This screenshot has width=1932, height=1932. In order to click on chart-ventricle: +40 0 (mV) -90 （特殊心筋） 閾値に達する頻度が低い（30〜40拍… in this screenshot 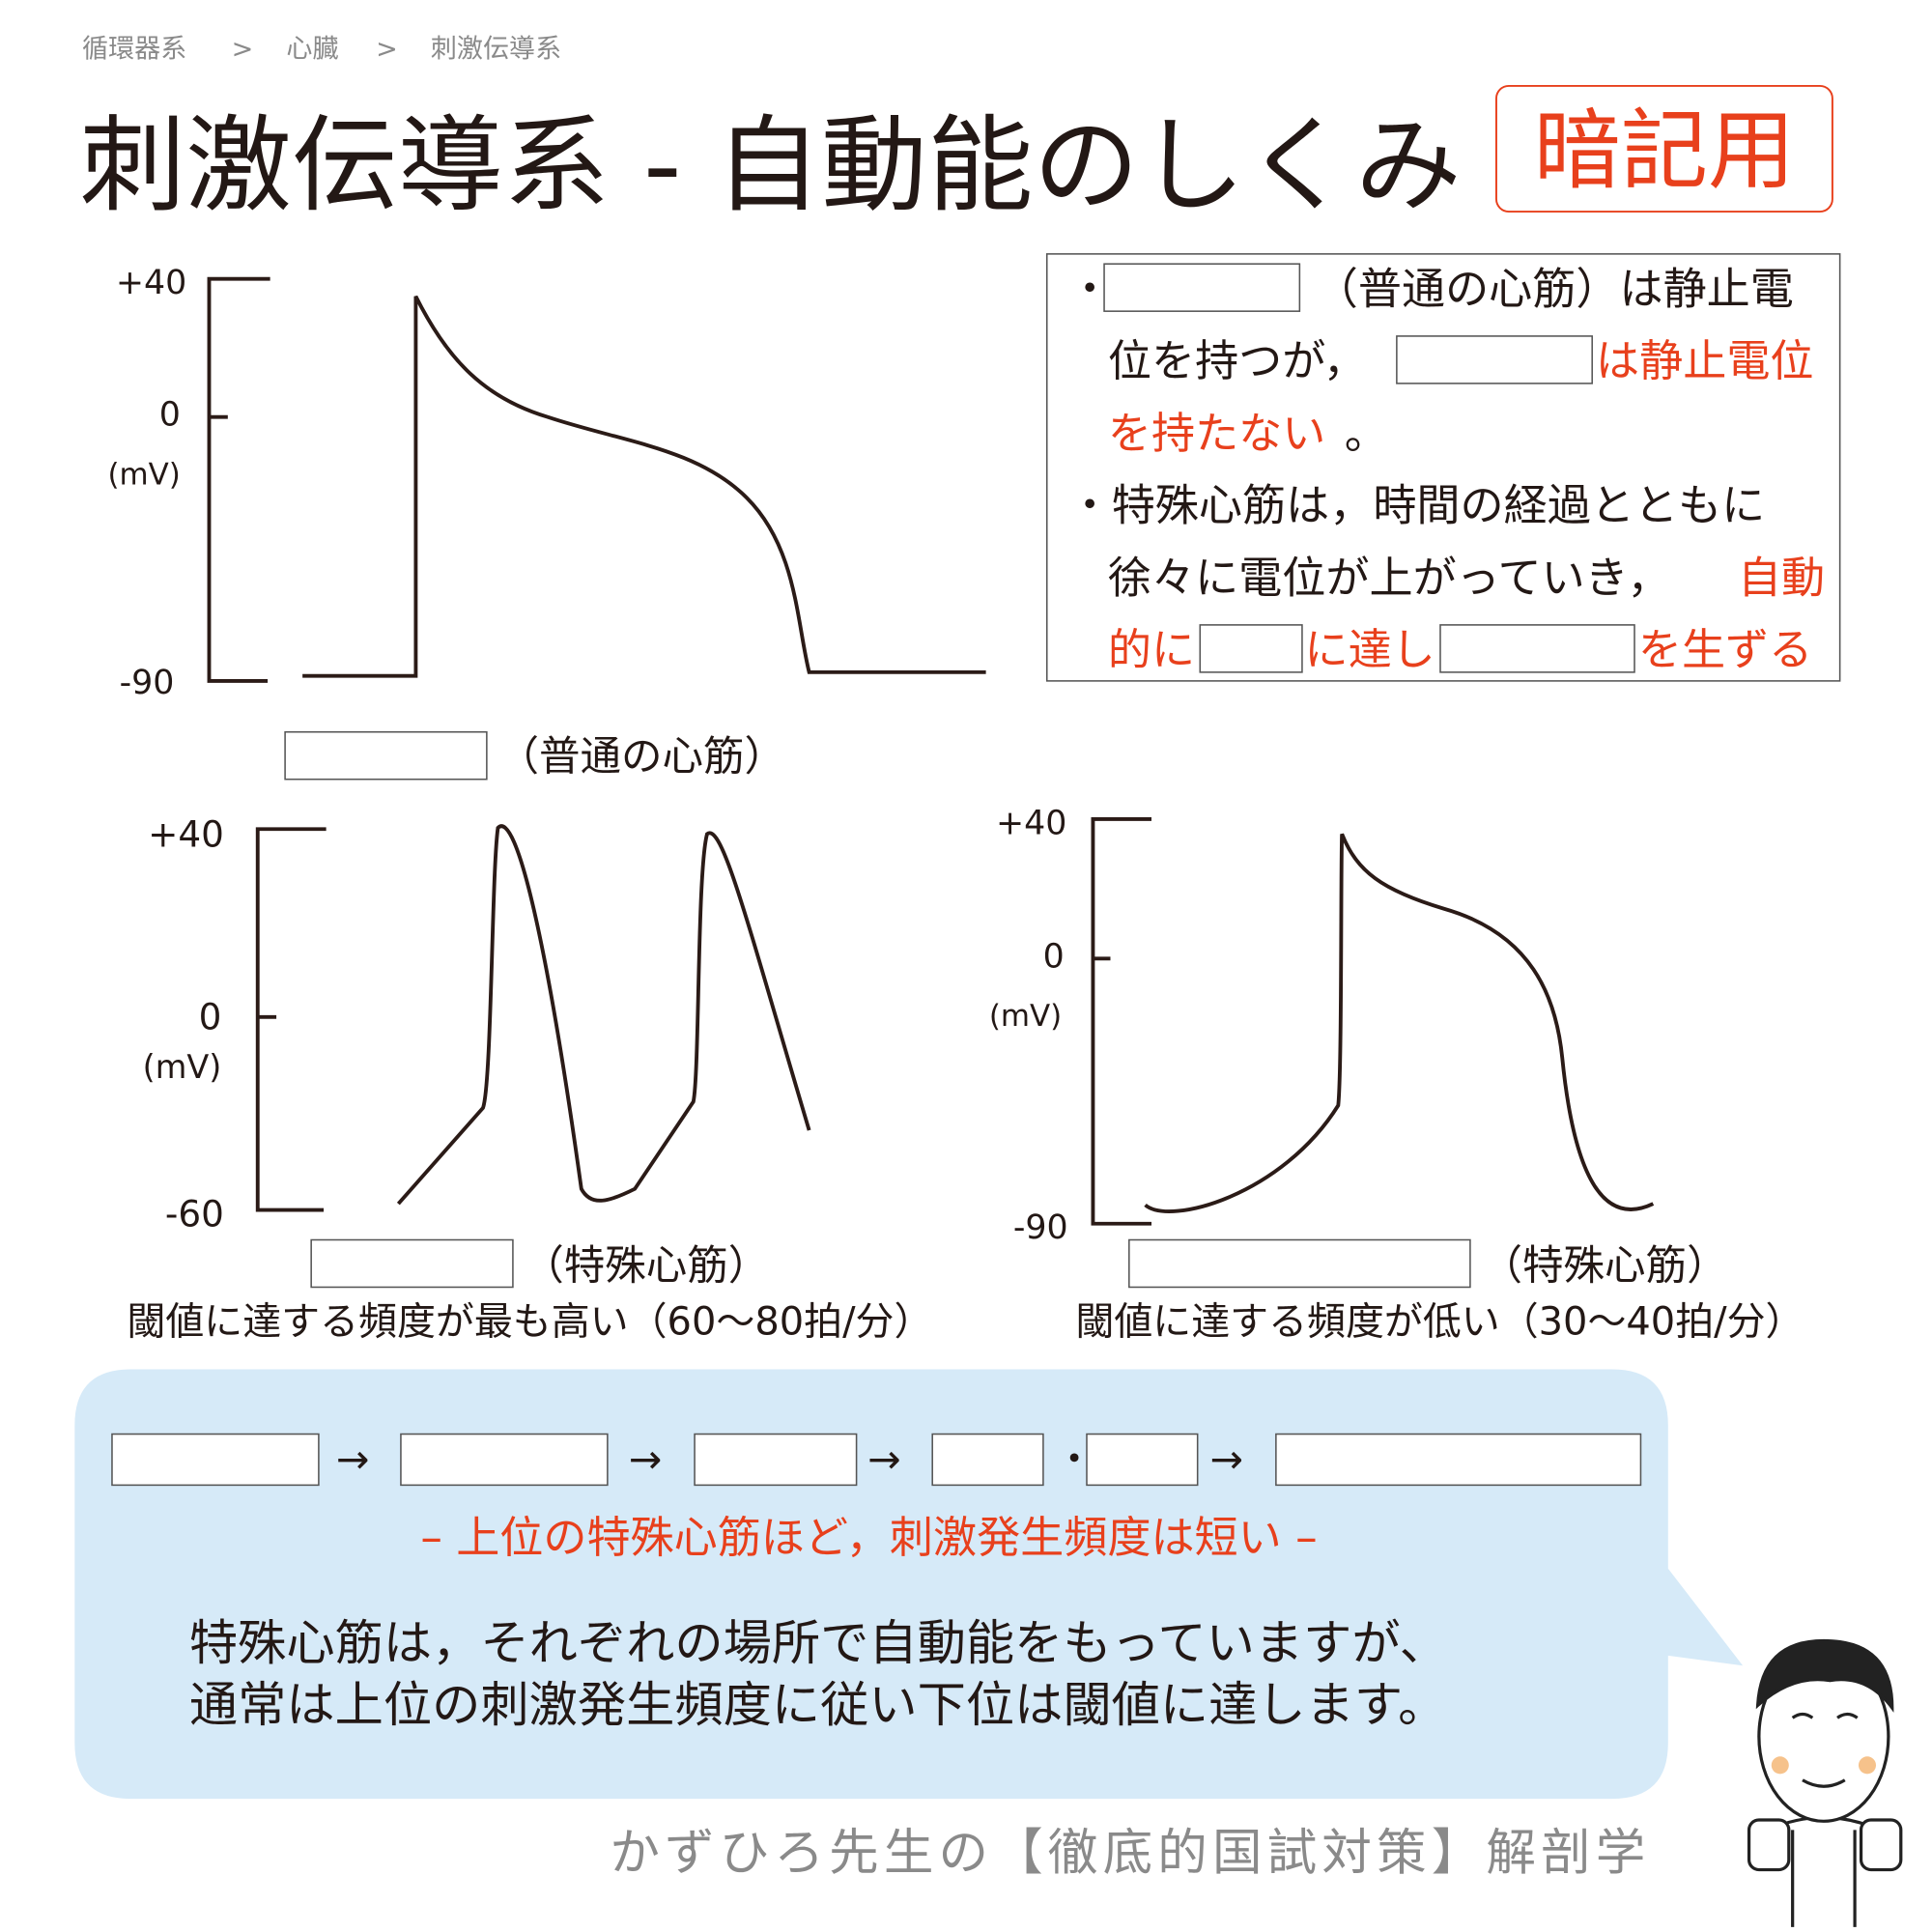, I will do `click(1396, 1074)`.